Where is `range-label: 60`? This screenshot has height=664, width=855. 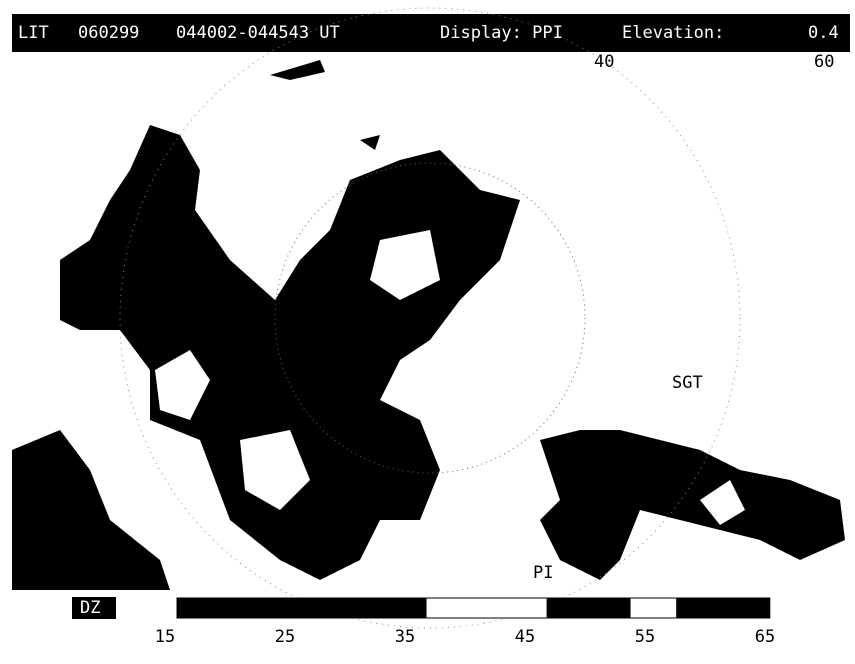
range-label: 60 is located at coordinates (824, 62).